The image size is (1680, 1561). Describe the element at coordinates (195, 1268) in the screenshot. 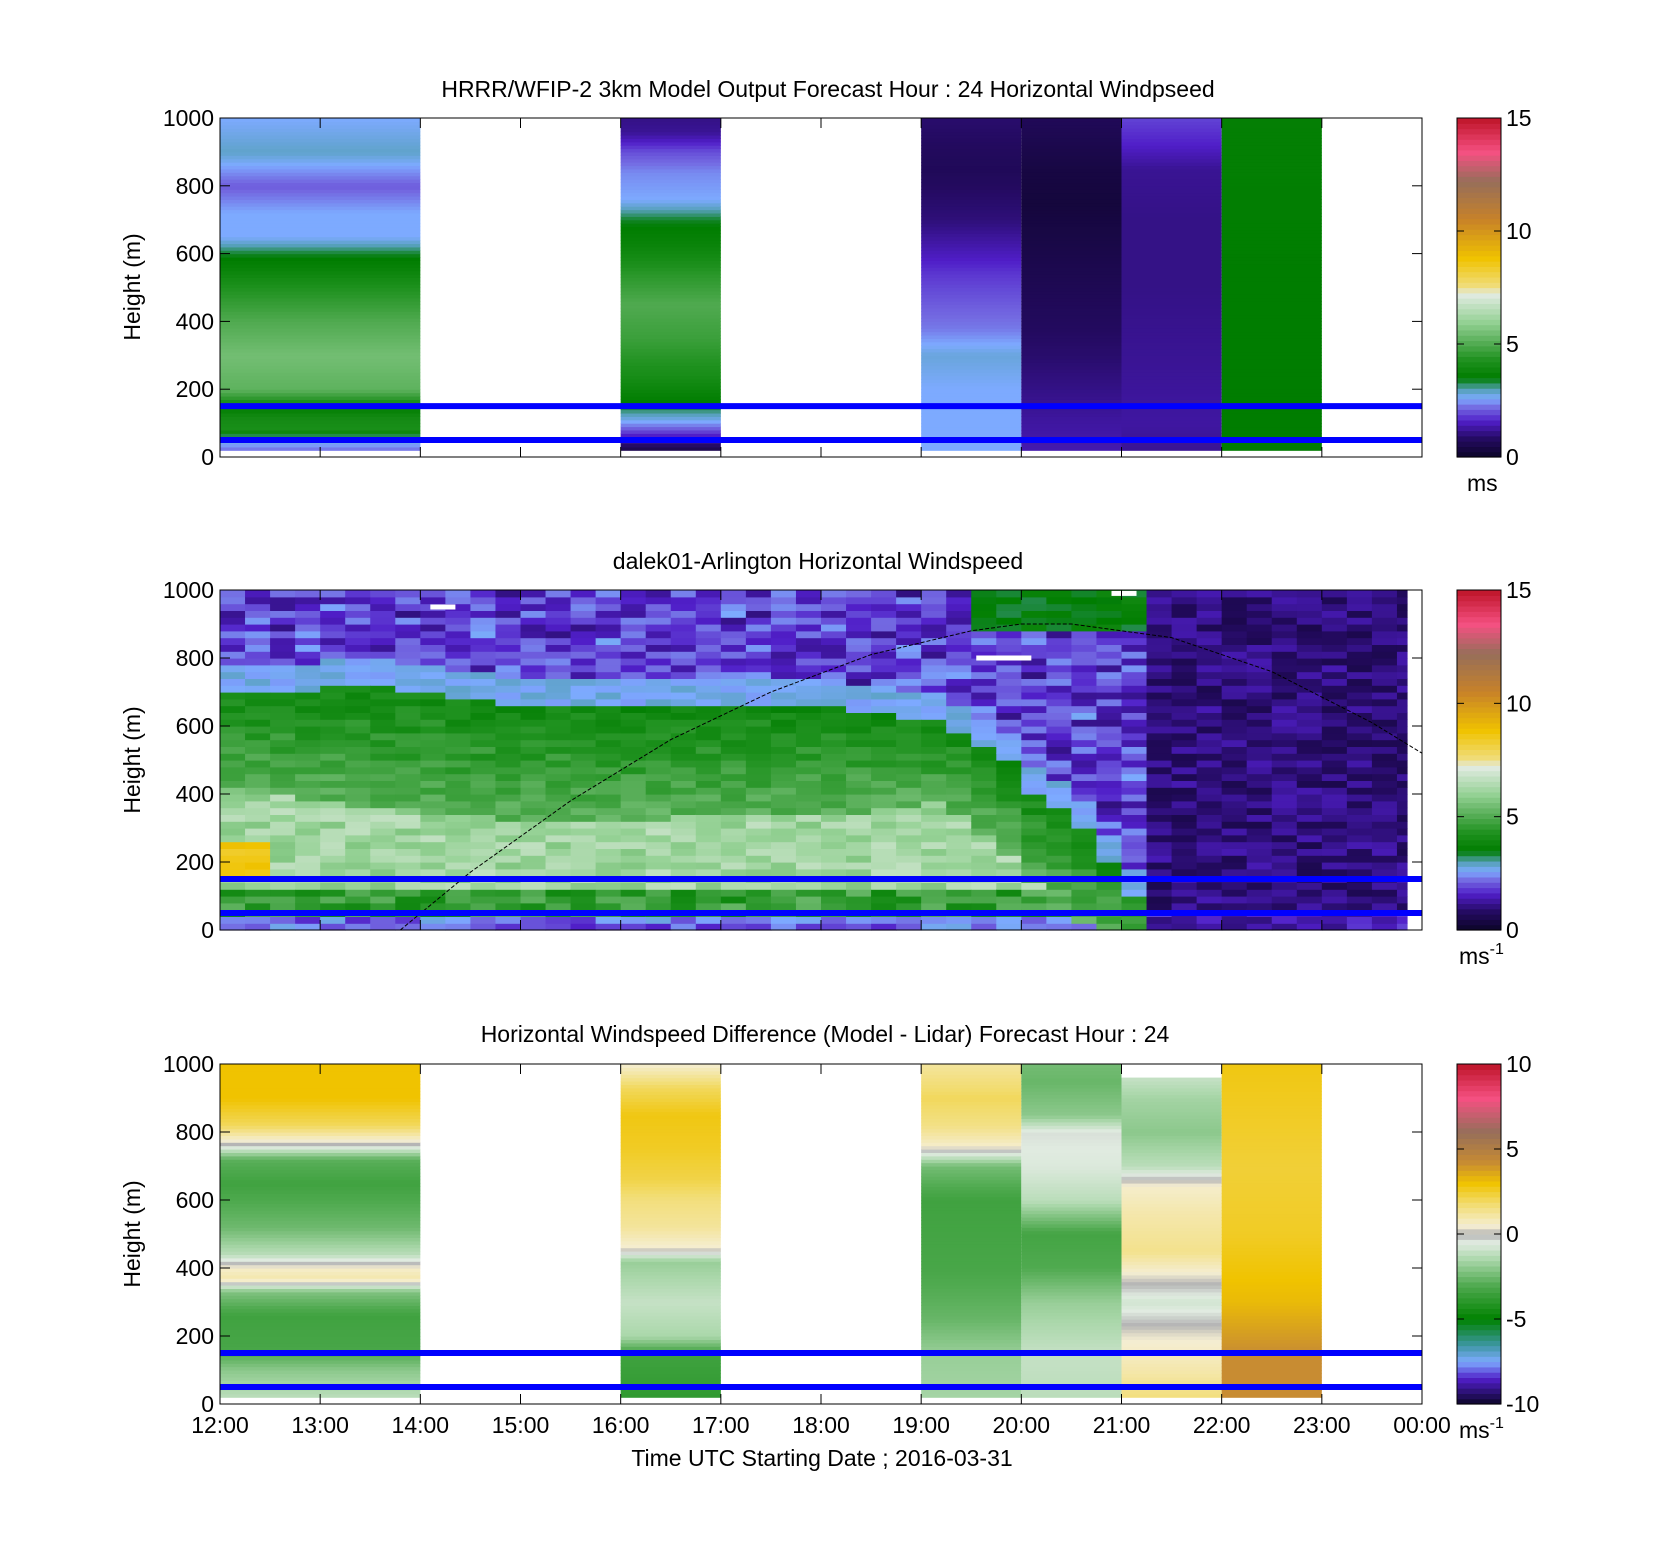

I see `y-tick-label: 400` at that location.